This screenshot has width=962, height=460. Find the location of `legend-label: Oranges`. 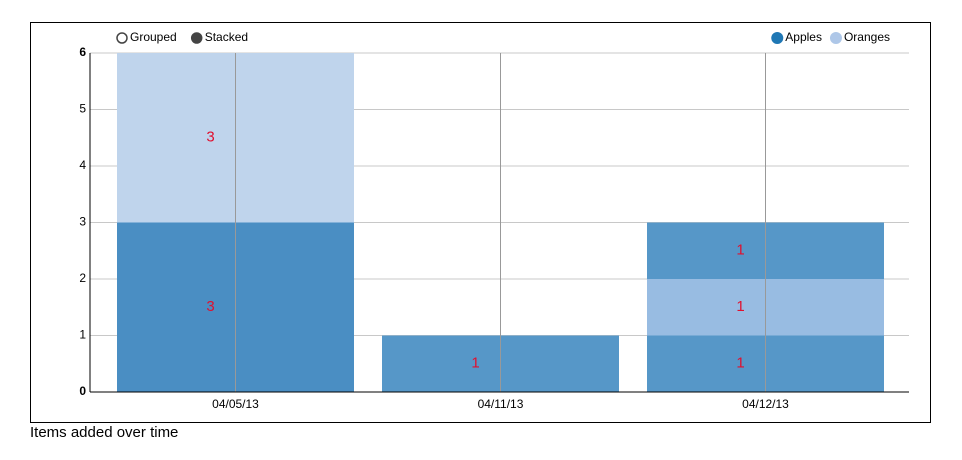

legend-label: Oranges is located at coordinates (867, 37).